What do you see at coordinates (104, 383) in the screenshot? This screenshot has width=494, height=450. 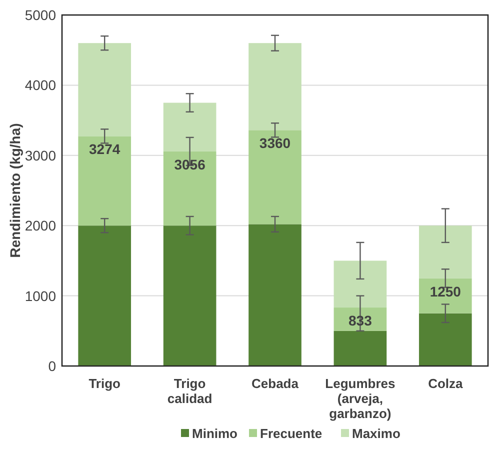 I see `x-tick-label: Trigo` at bounding box center [104, 383].